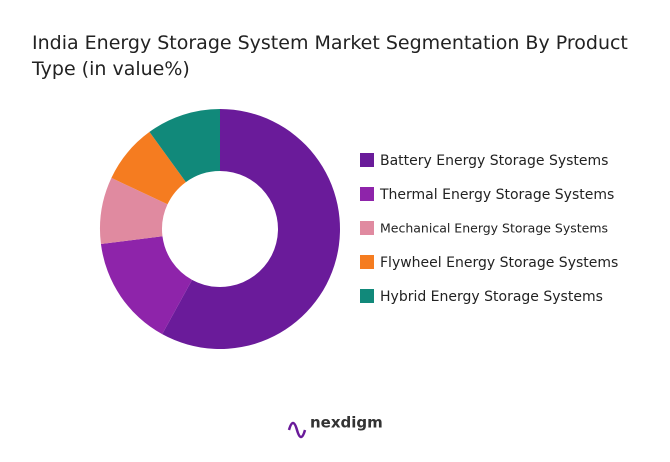  Describe the element at coordinates (494, 161) in the screenshot. I see `legend-label: Battery Energy Storage Systems` at that location.